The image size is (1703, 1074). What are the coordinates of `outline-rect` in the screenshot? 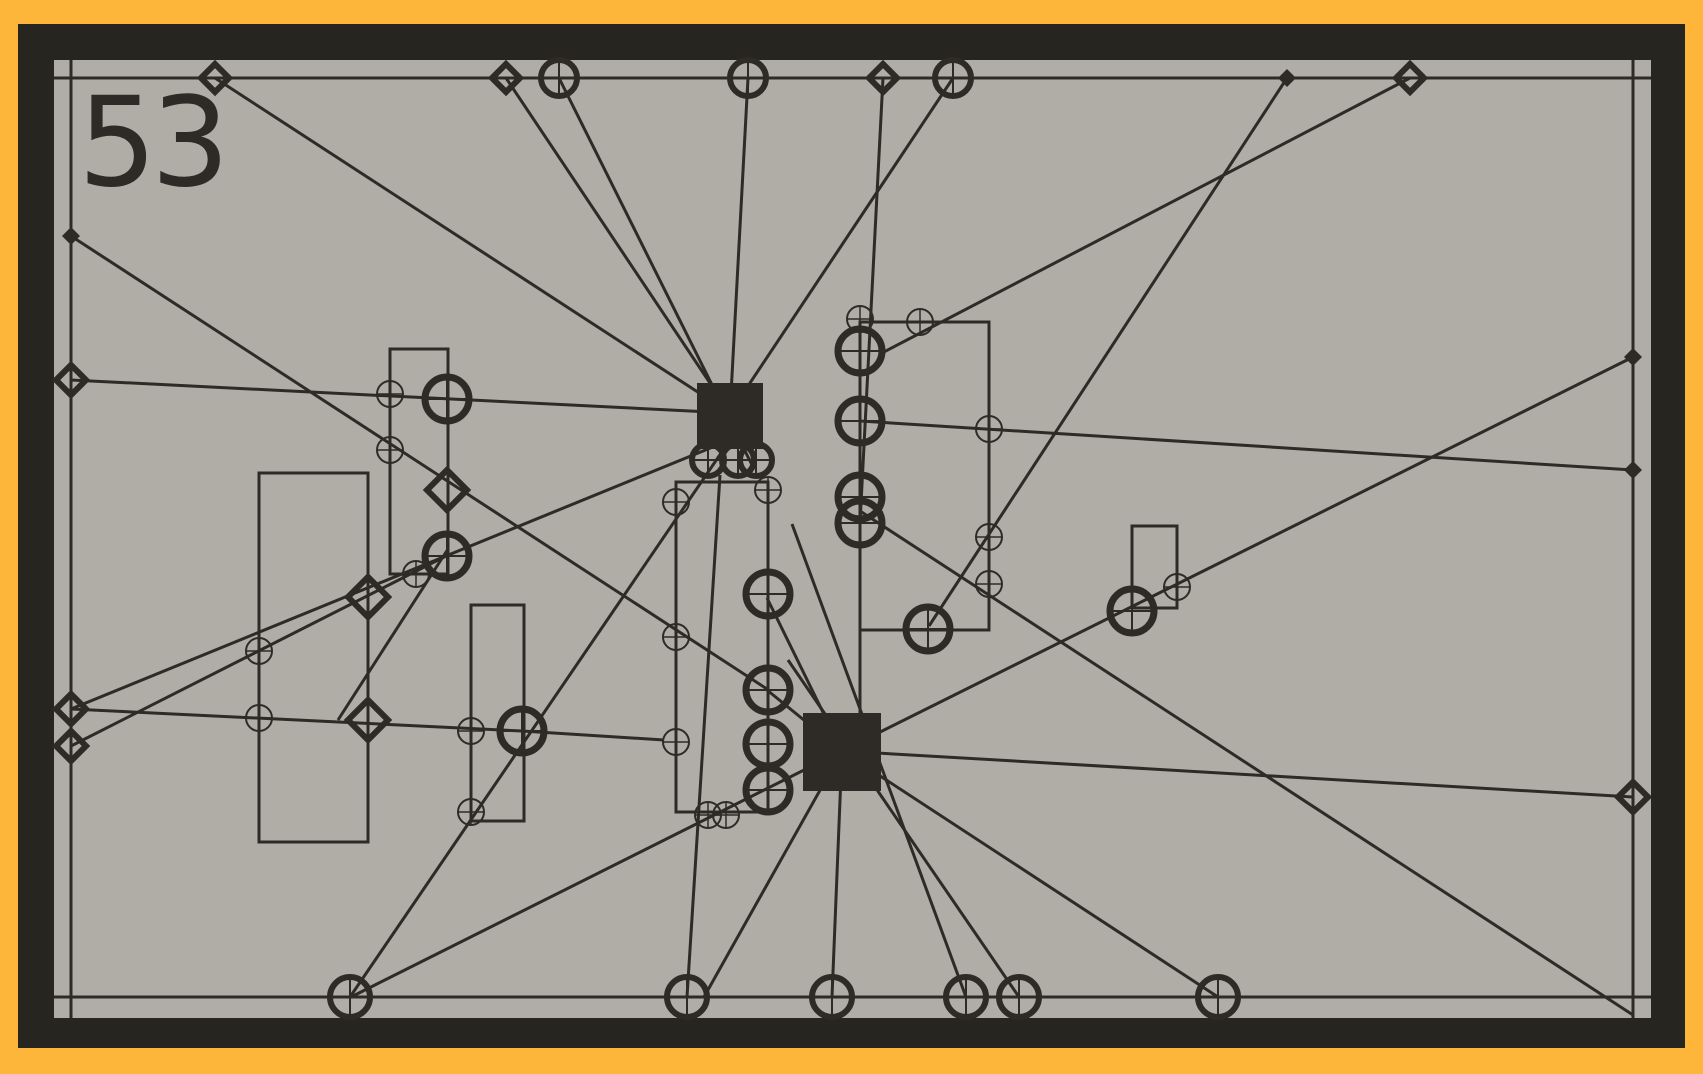 It's located at (497, 713).